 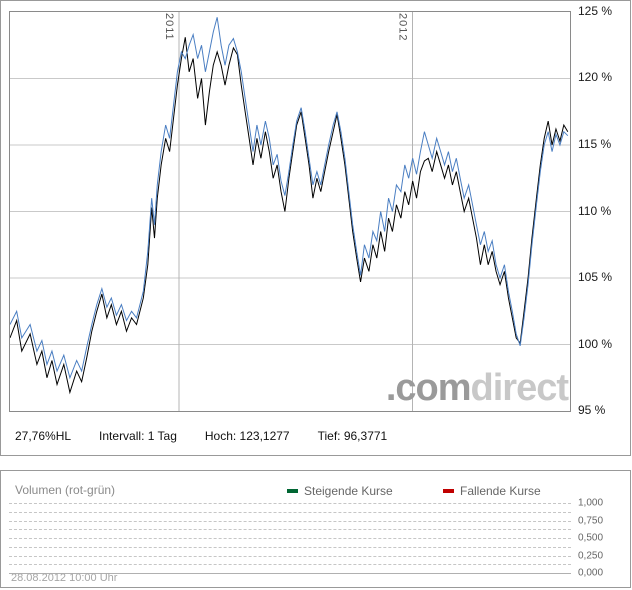 What do you see at coordinates (65, 490) in the screenshot?
I see `volume-title: Volumen (rot-grün)` at bounding box center [65, 490].